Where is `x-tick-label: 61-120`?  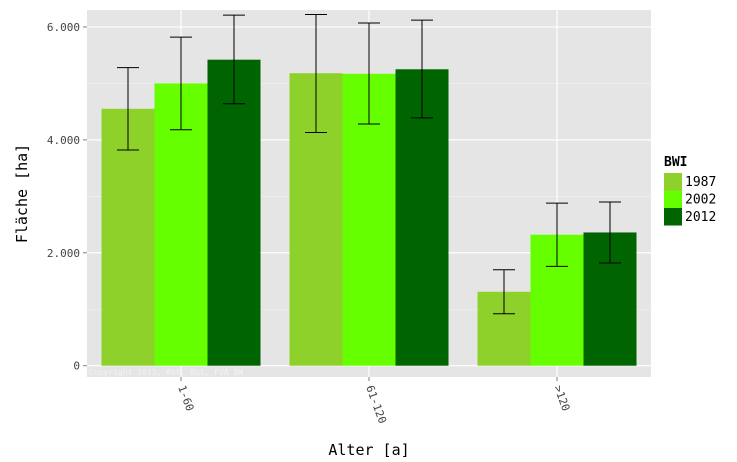 x-tick-label: 61-120 is located at coordinates (376, 405).